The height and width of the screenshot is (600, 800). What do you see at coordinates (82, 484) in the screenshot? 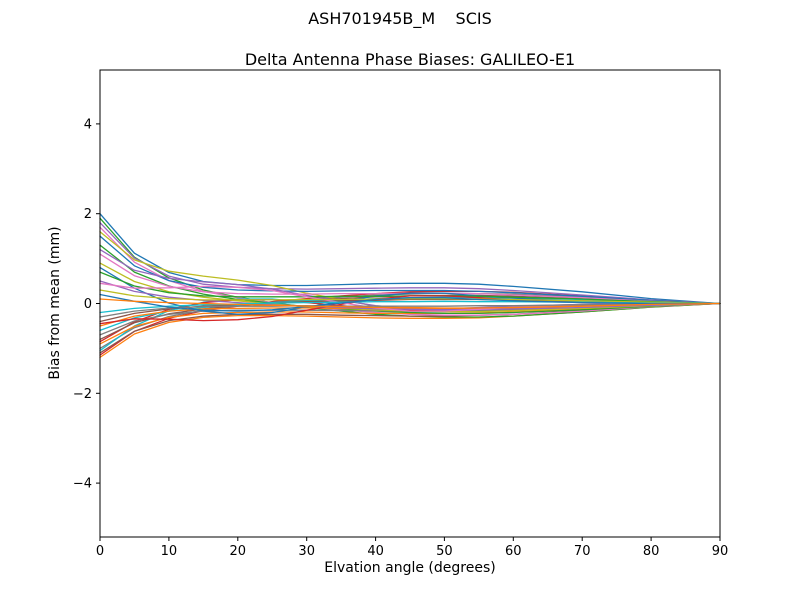
I see `y-tick-label: −4` at bounding box center [82, 484].